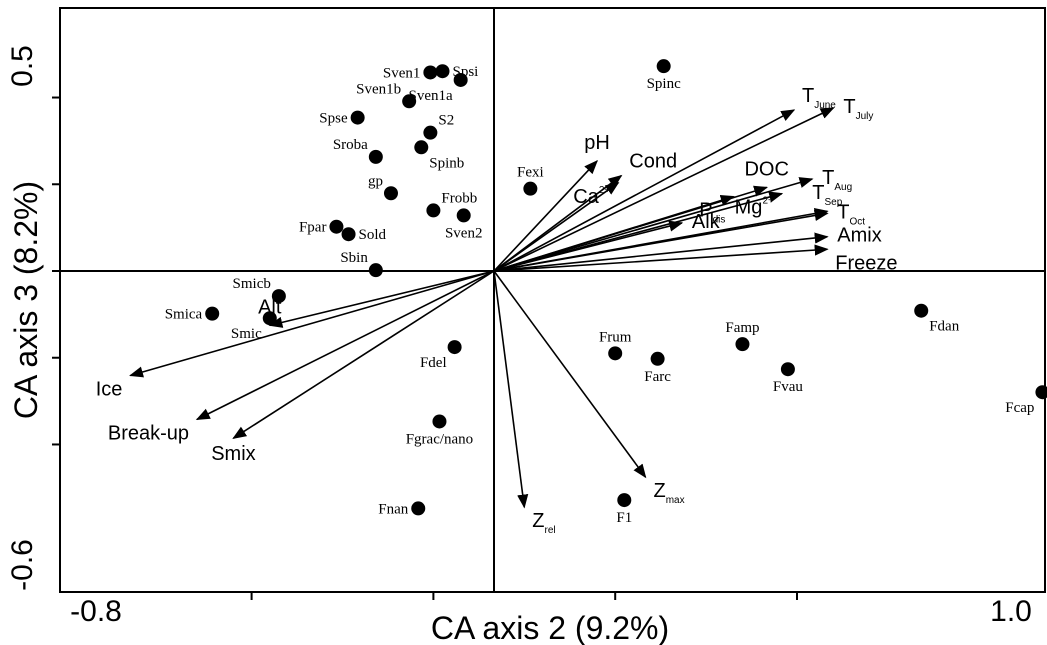 Image resolution: width=1047 pixels, height=645 pixels. I want to click on env-vector-tjuly, so click(664, 189).